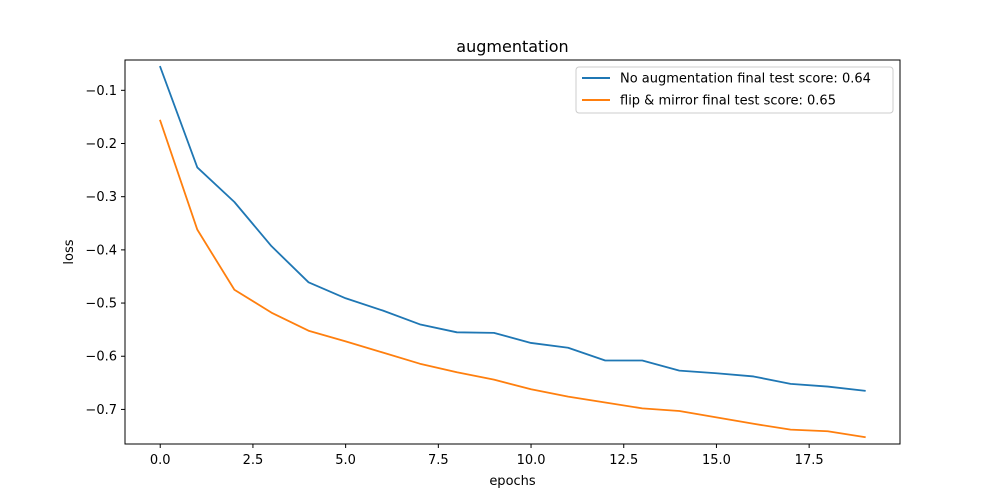 This screenshot has width=1000, height=500. What do you see at coordinates (101, 197) in the screenshot?
I see `y-tick-label: −0.3` at bounding box center [101, 197].